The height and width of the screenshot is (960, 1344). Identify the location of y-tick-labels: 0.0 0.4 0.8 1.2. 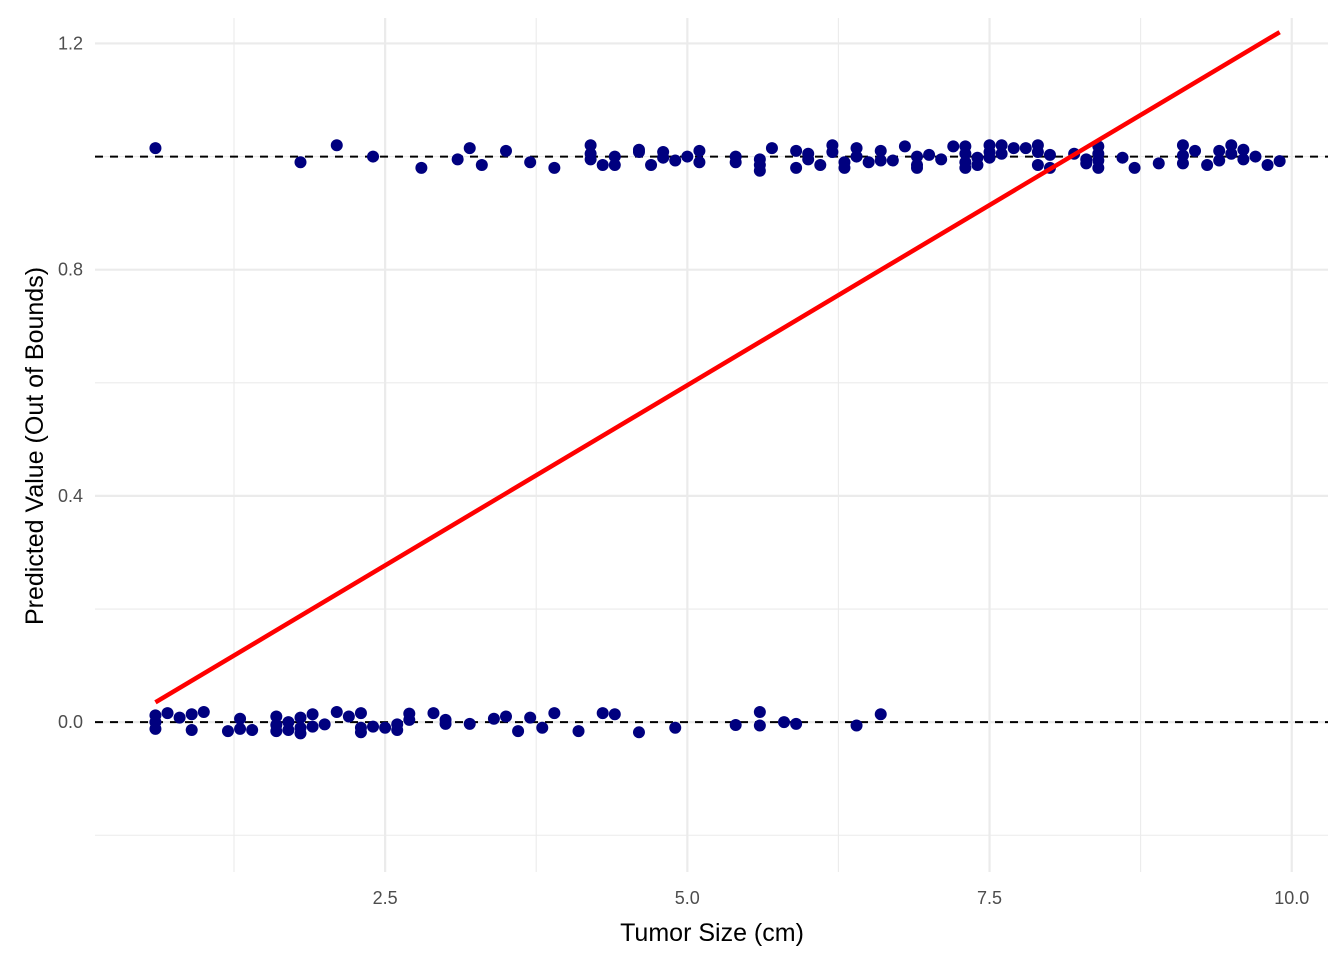
(70, 382).